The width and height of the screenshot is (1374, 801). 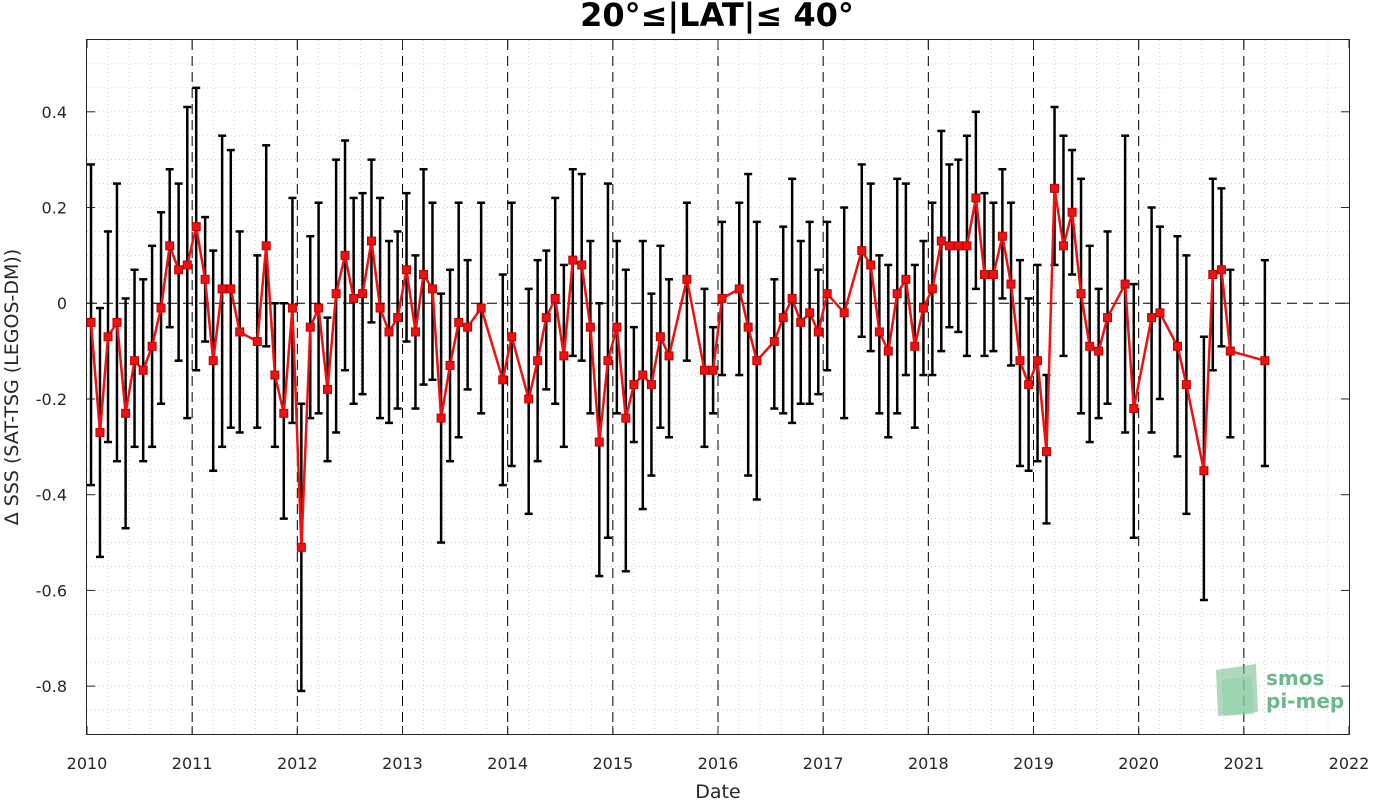 I want to click on x-tick-label: 2021, so click(x=1243, y=763).